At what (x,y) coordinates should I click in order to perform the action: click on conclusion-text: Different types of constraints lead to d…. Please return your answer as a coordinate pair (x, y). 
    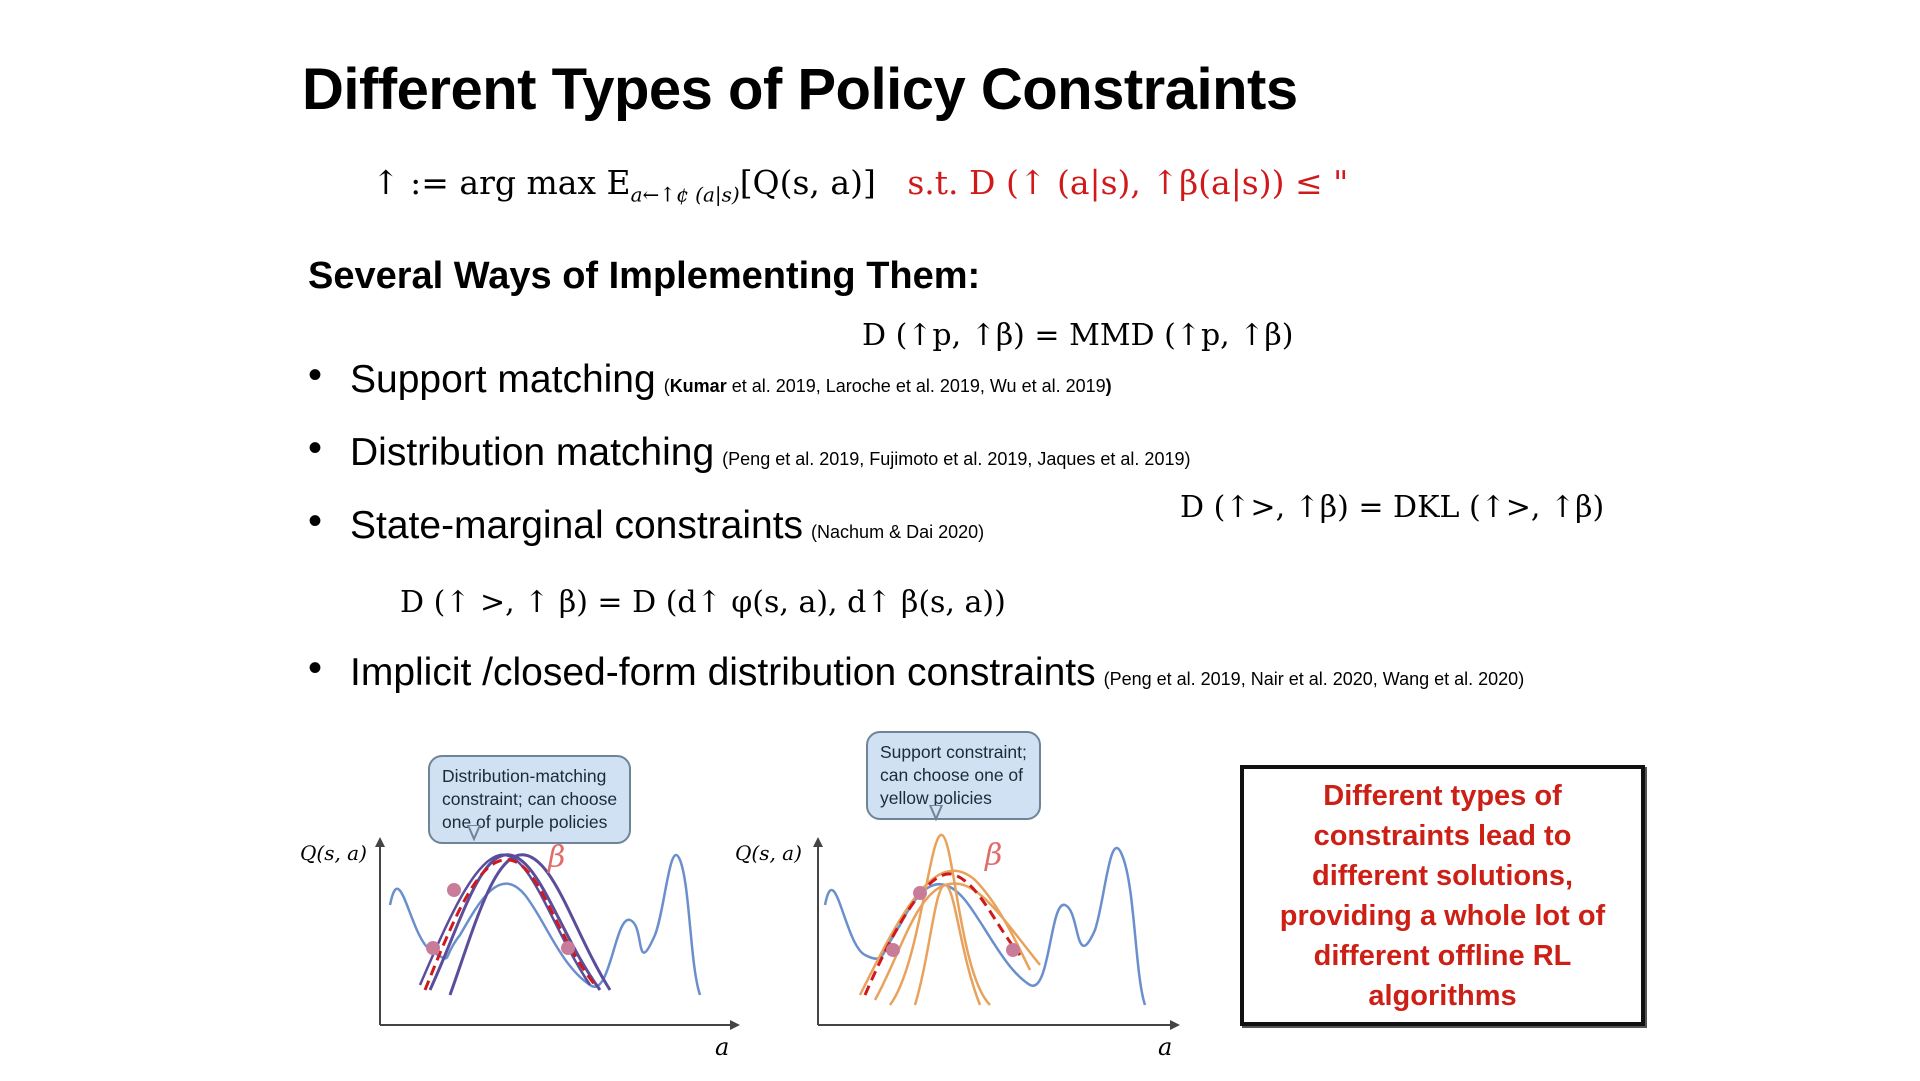
    Looking at the image, I should click on (1442, 895).